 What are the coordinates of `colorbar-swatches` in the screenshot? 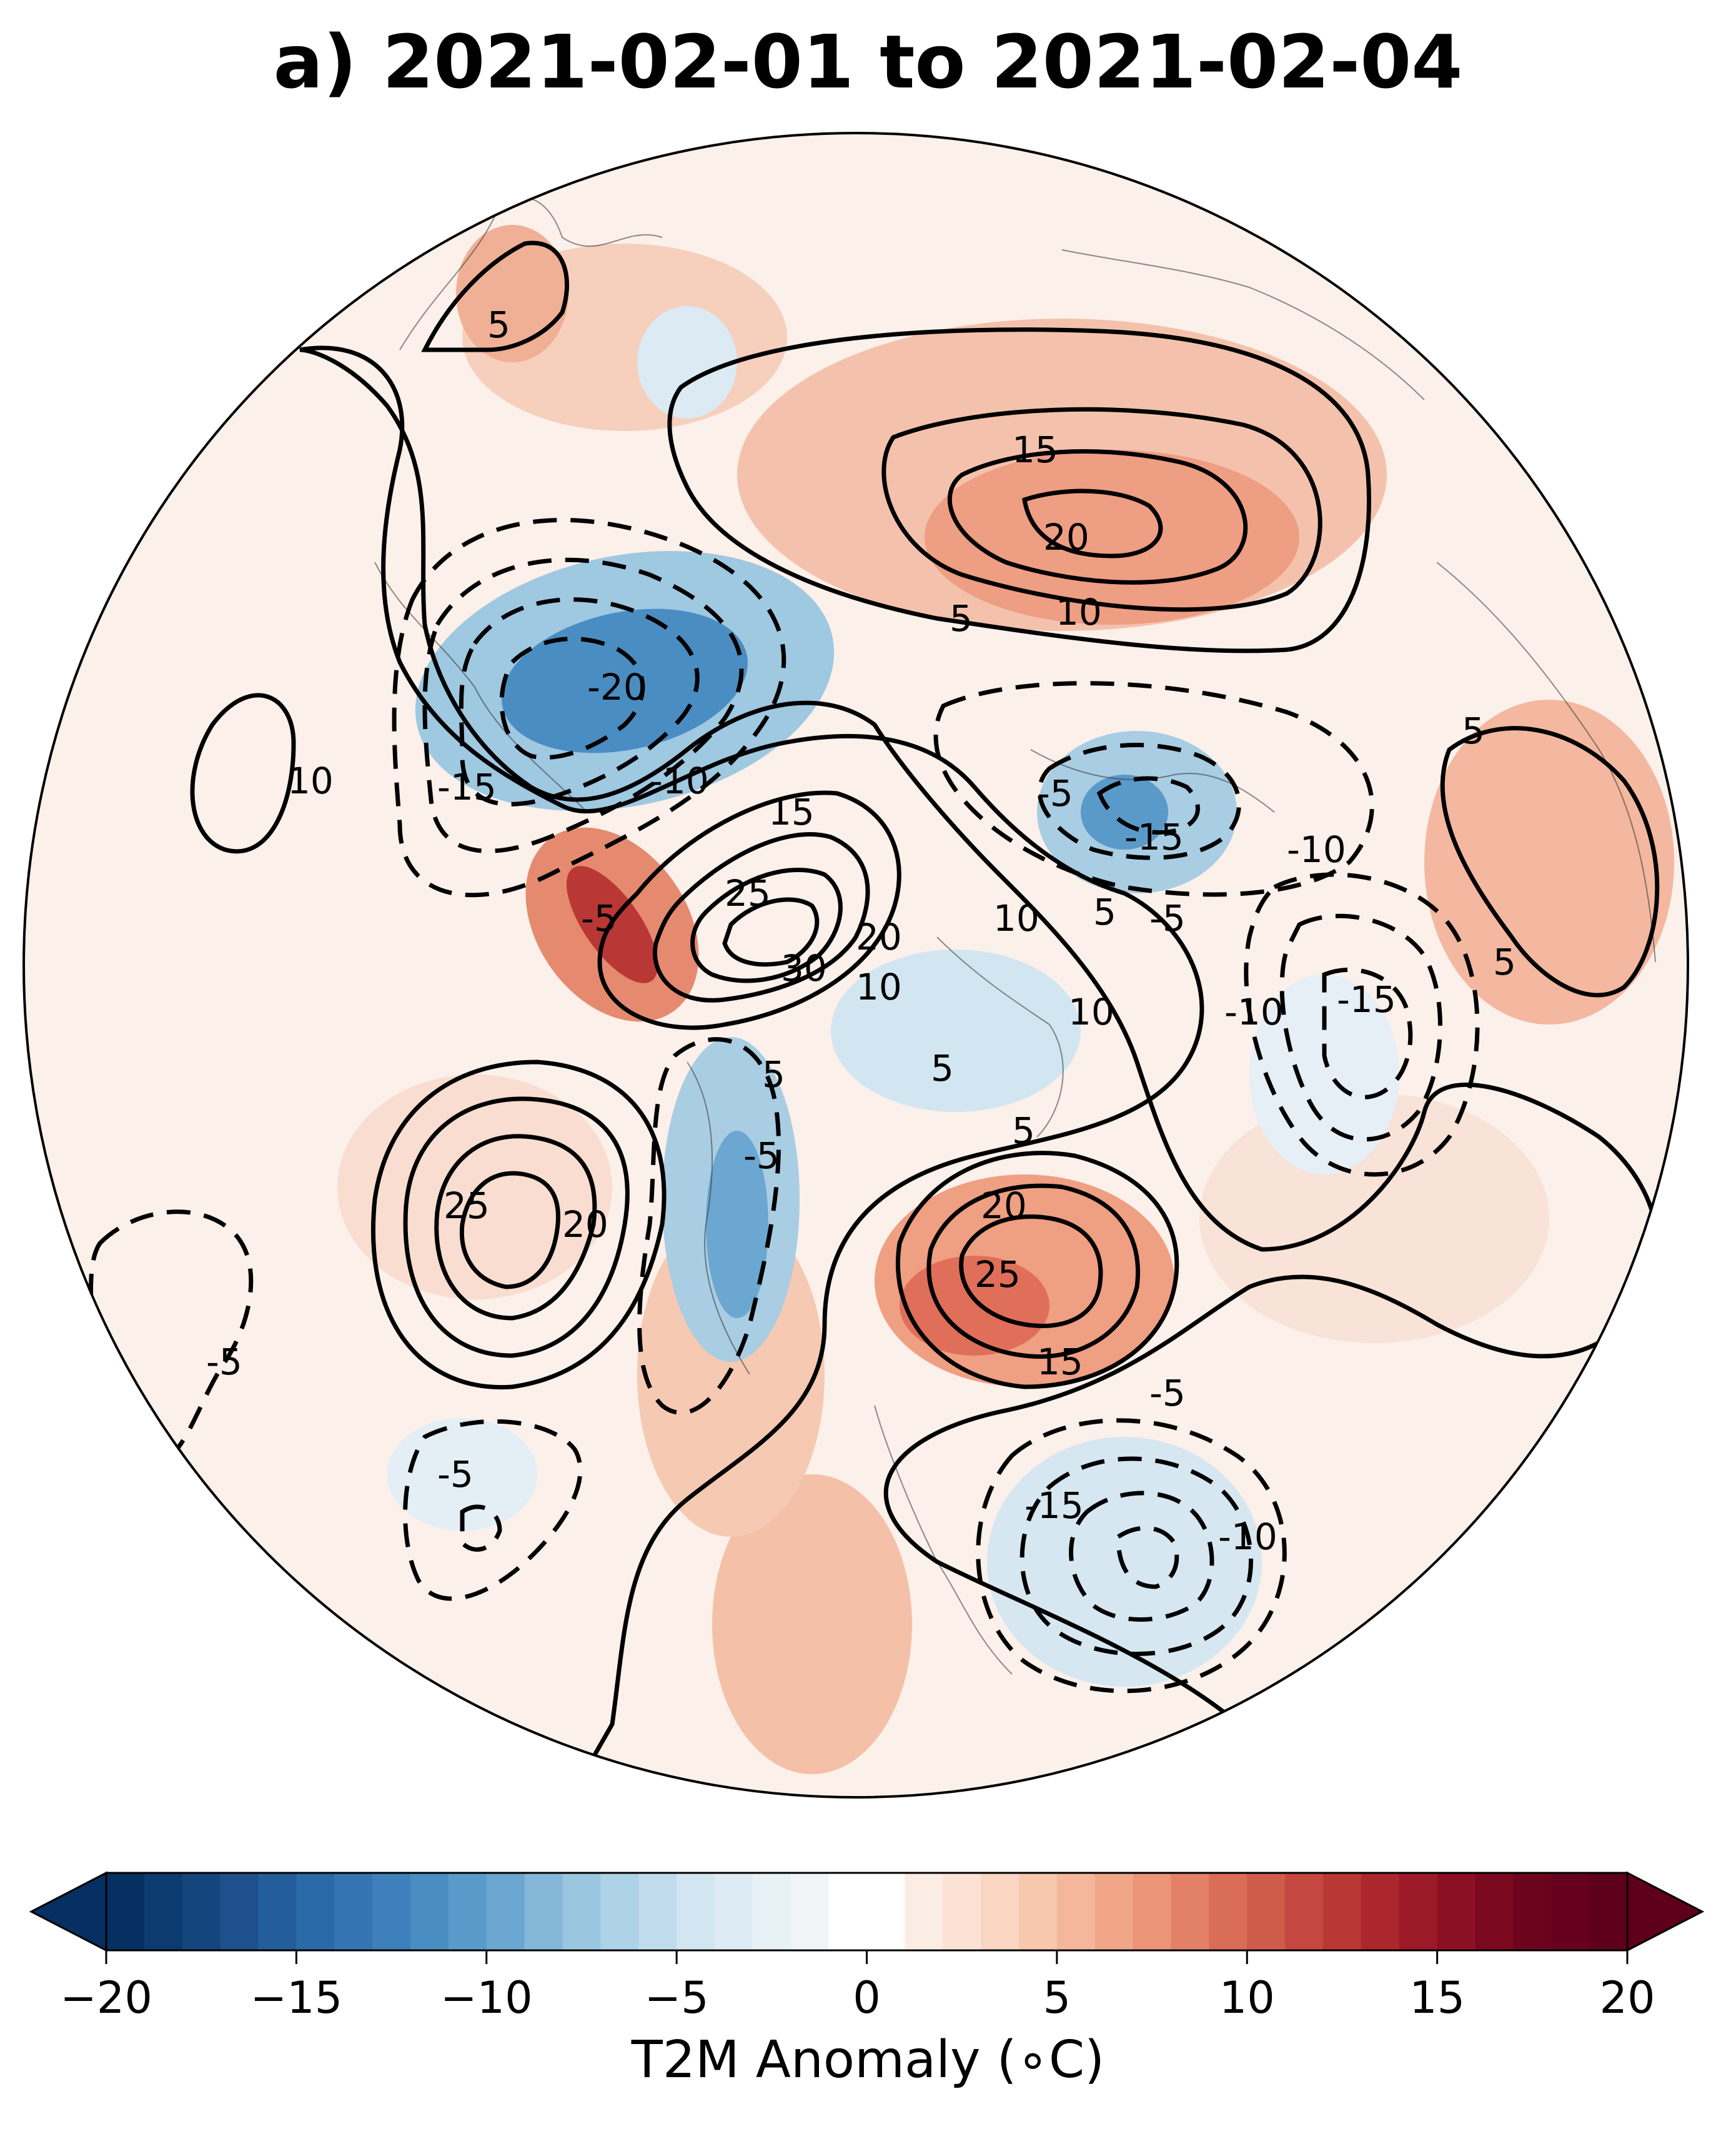 It's located at (867, 1911).